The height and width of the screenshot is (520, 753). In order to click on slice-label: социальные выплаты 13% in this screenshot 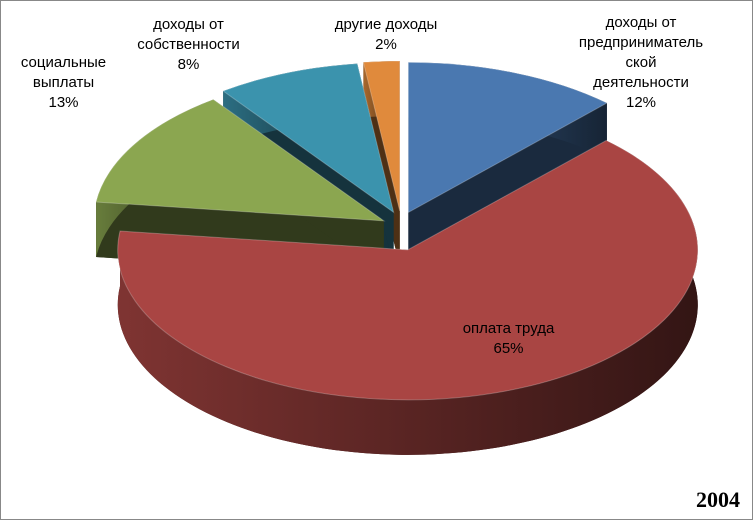, I will do `click(63, 83)`.